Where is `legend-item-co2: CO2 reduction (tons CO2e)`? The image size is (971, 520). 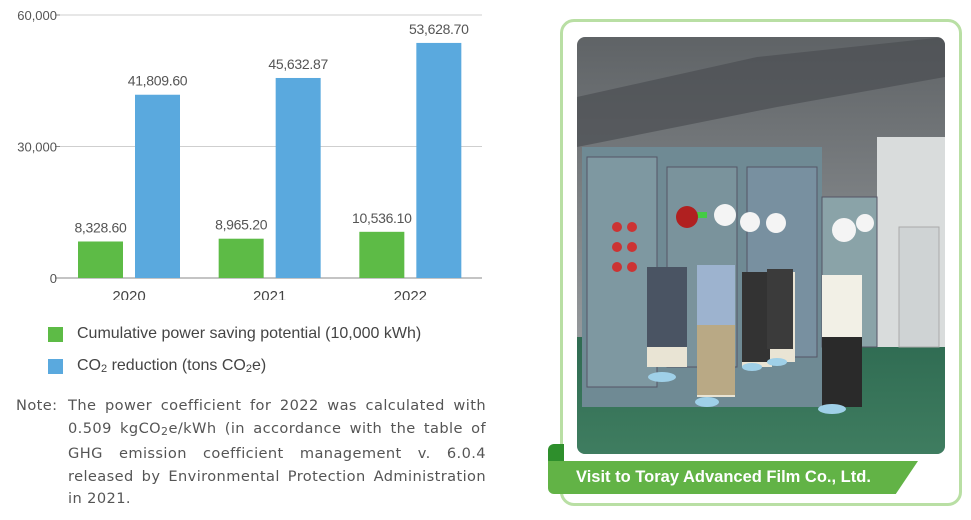 legend-item-co2: CO2 reduction (tons CO2e) is located at coordinates (268, 366).